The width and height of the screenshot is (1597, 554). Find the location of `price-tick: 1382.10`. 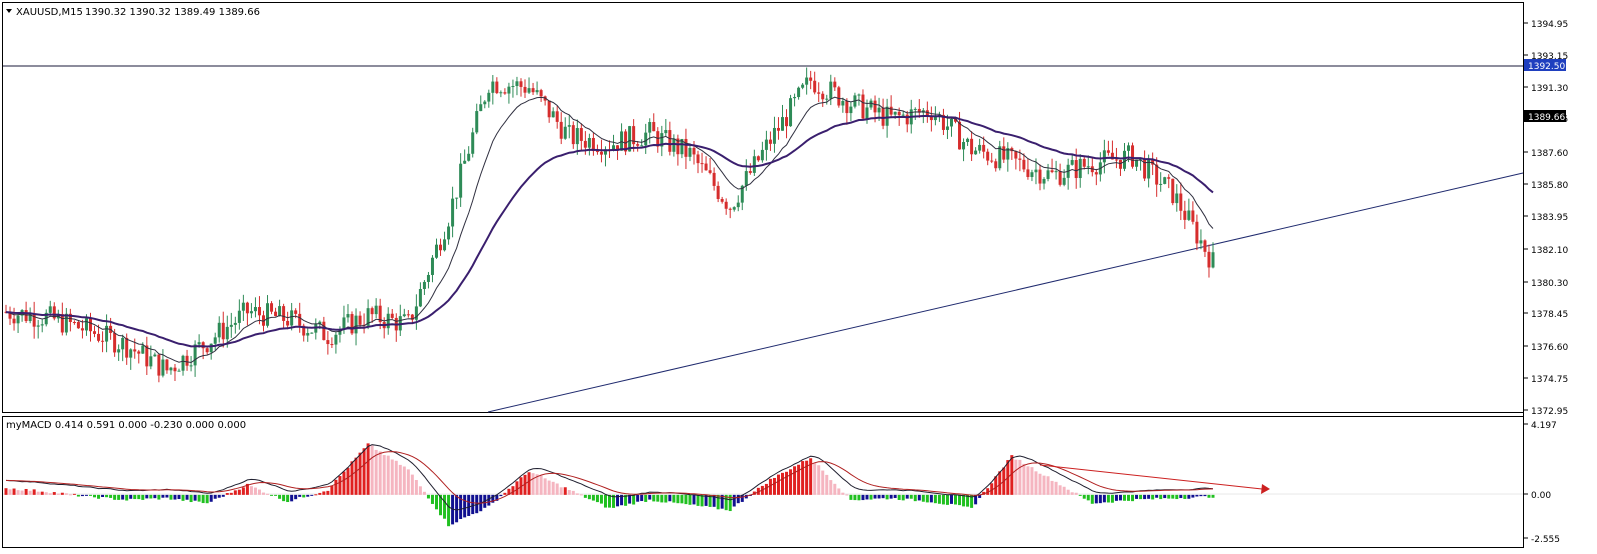

price-tick: 1382.10 is located at coordinates (1549, 251).